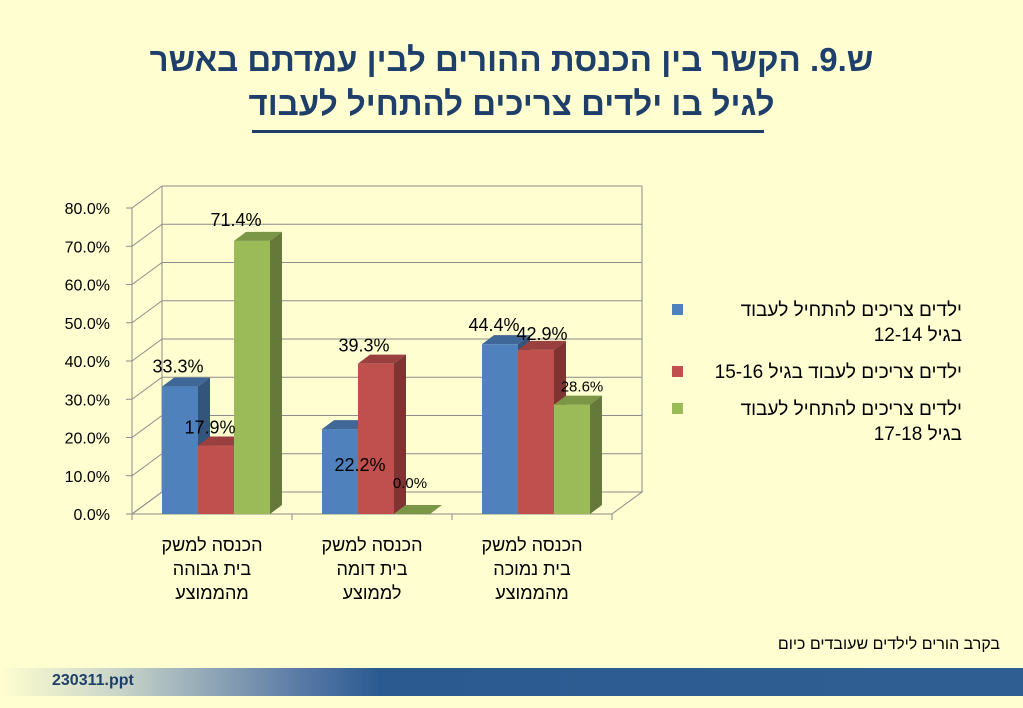 The height and width of the screenshot is (708, 1023). Describe the element at coordinates (582, 387) in the screenshot. I see `data-label: 28.6%` at that location.